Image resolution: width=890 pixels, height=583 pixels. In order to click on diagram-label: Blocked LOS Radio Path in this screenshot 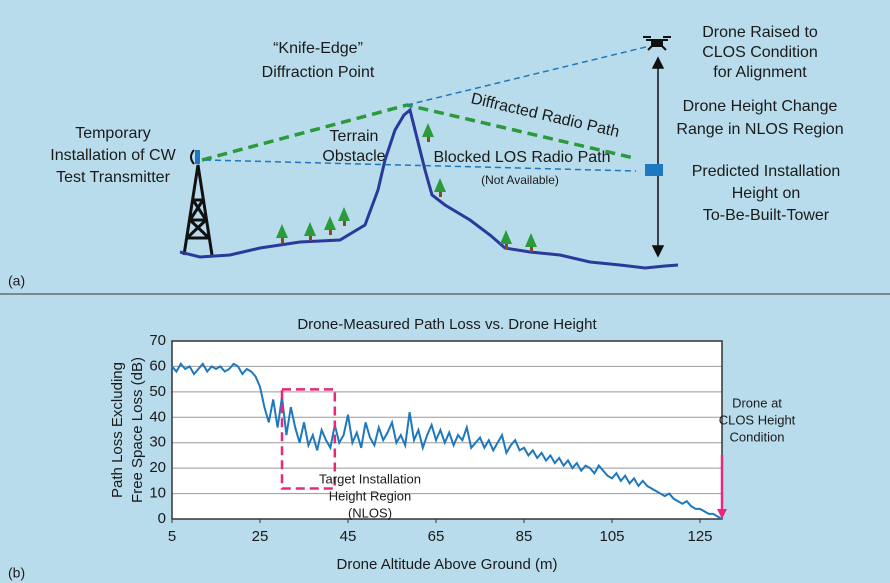, I will do `click(522, 157)`.